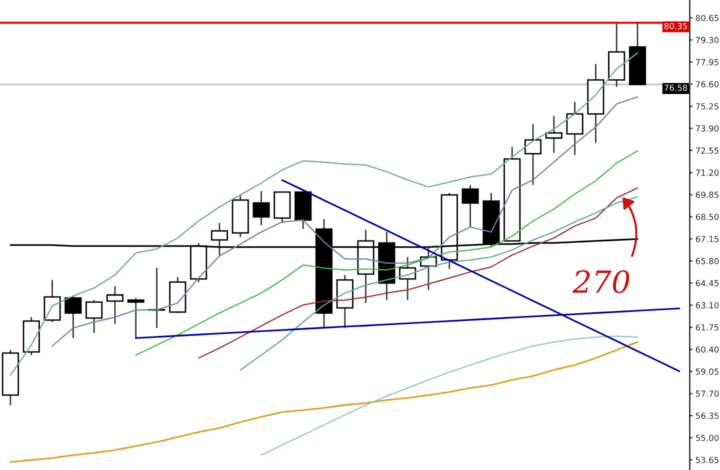 This screenshot has height=470, width=720. I want to click on y-tick-label: 61.75, so click(707, 327).